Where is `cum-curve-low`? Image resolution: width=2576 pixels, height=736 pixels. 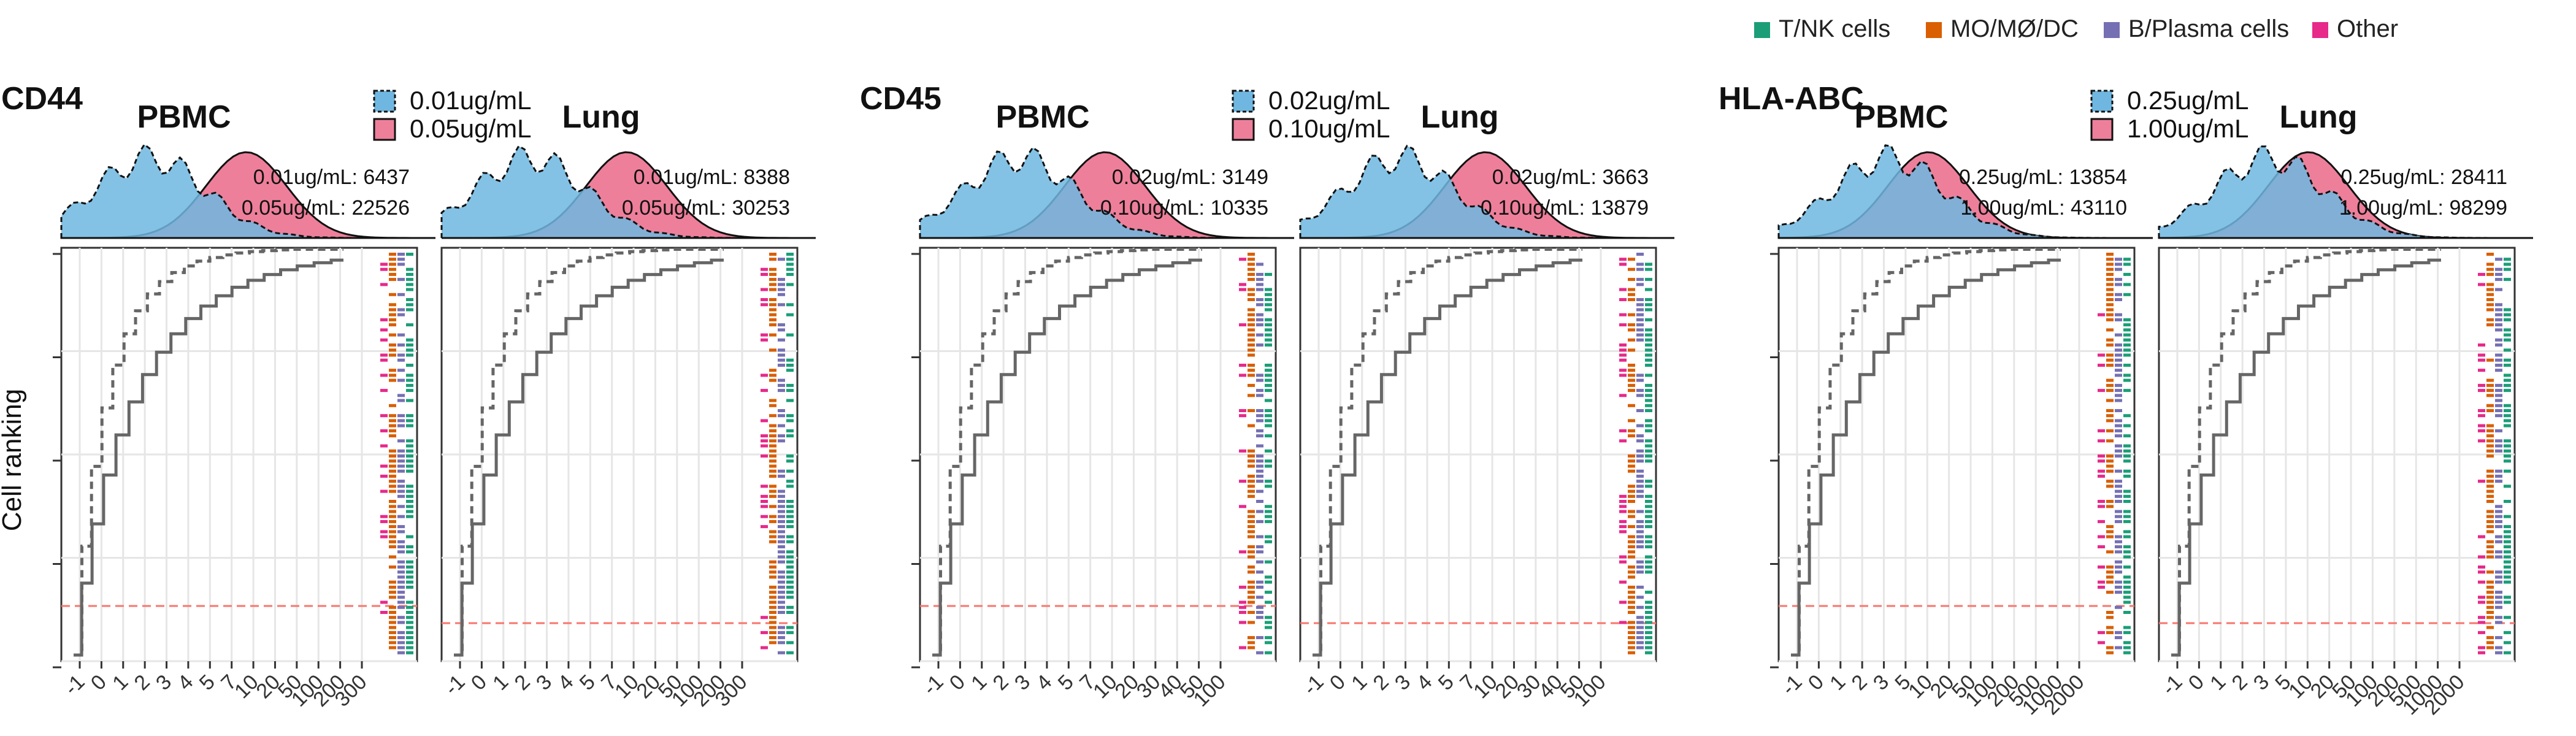
cum-curve-low is located at coordinates (208, 452).